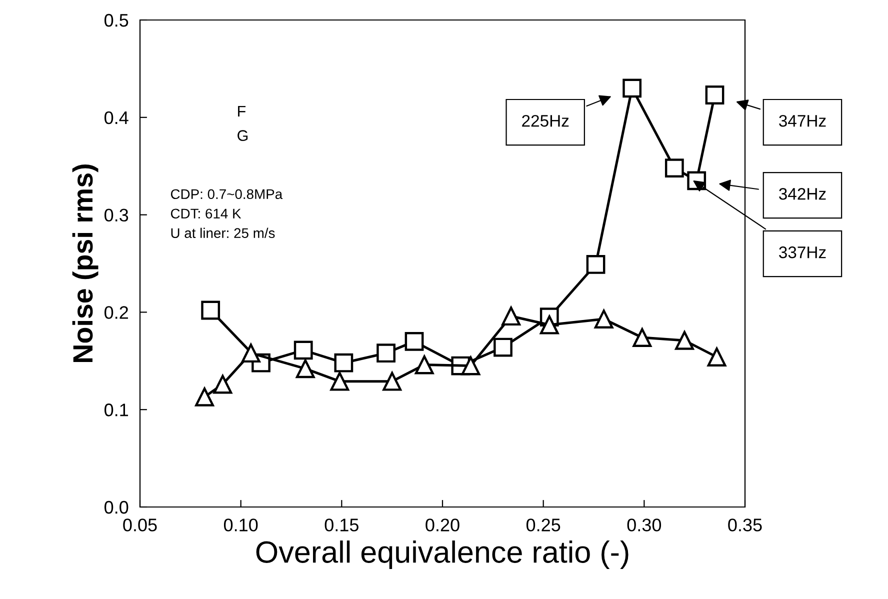 Image resolution: width=888 pixels, height=599 pixels. I want to click on y-tick-label: 0.0, so click(116, 507).